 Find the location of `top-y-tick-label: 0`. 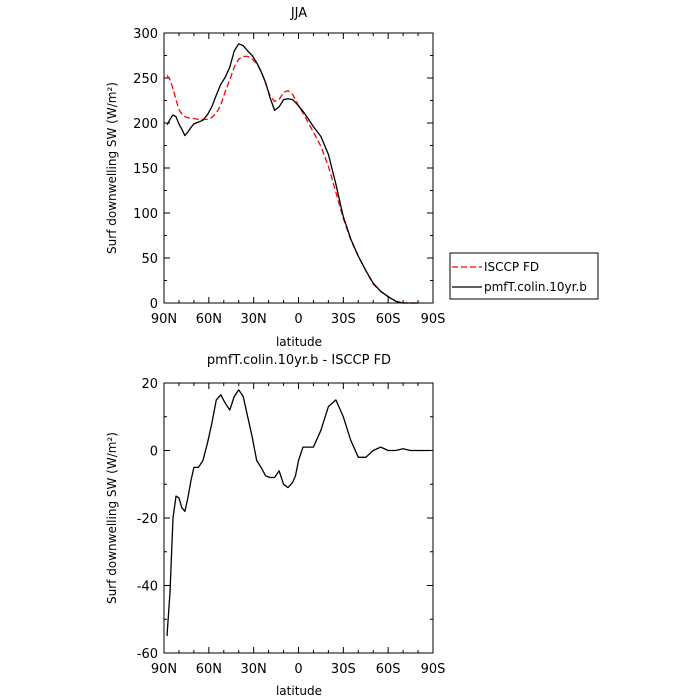

top-y-tick-label: 0 is located at coordinates (154, 304).